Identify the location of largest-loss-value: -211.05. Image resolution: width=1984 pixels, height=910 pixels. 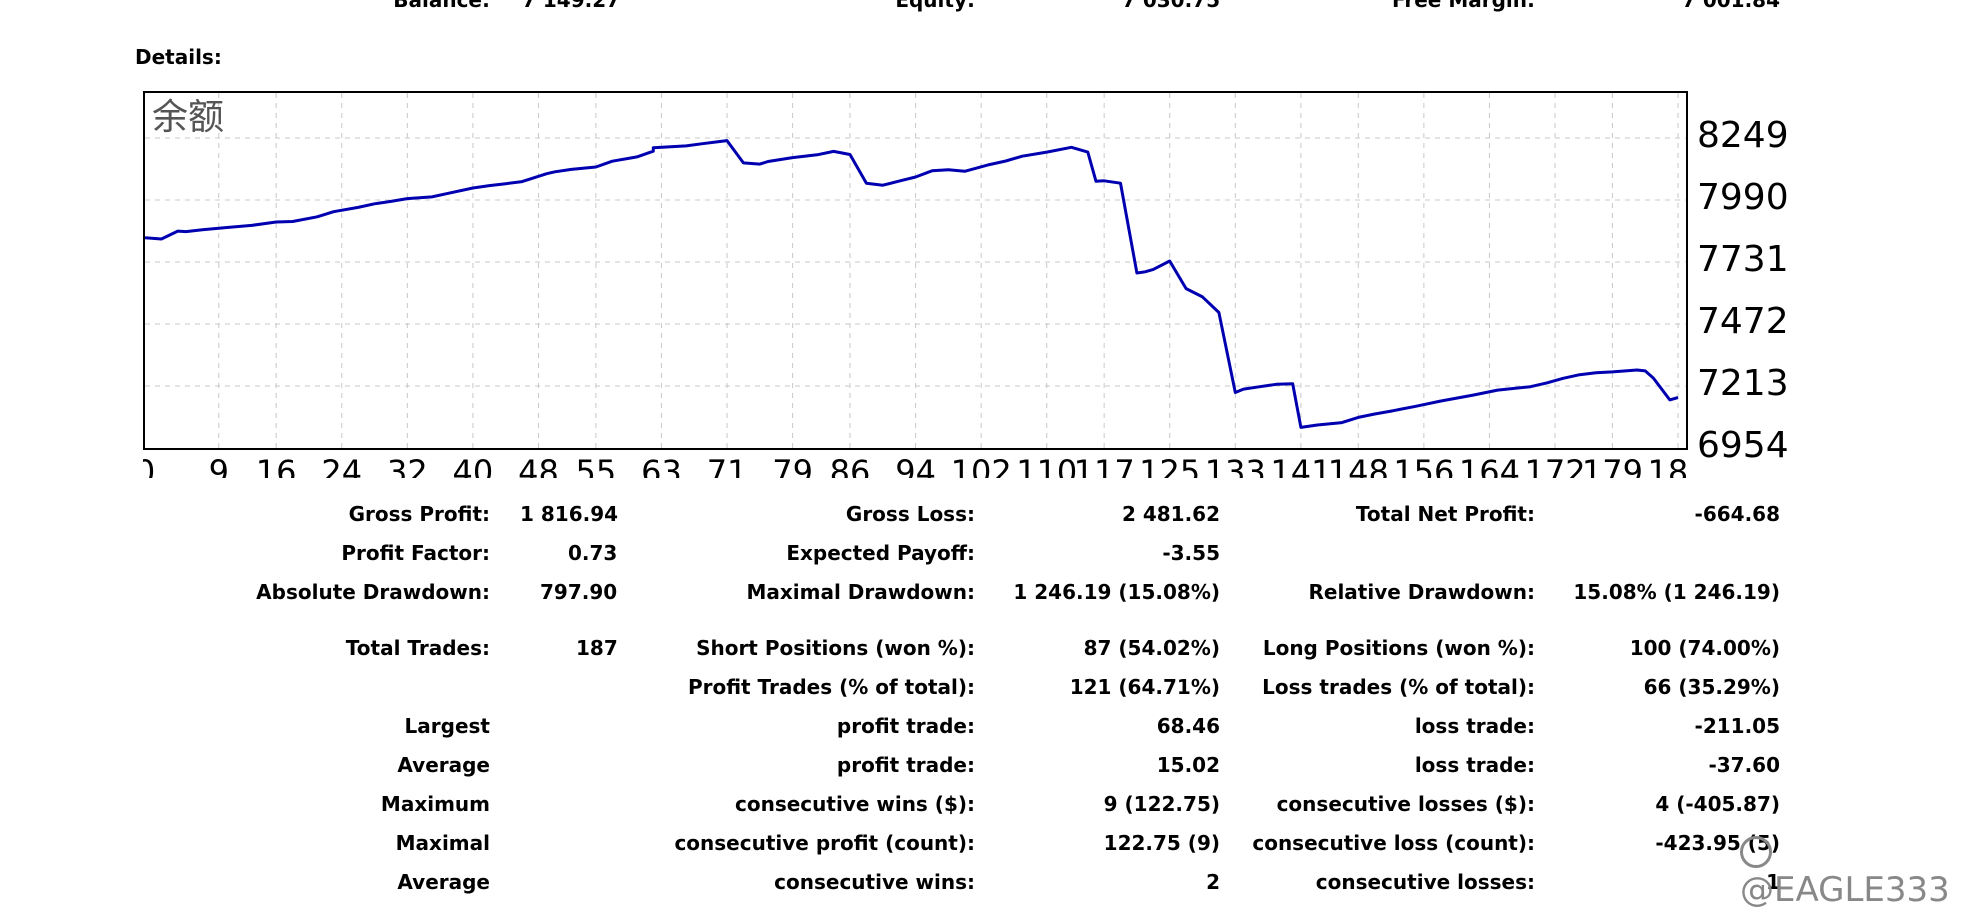
(1737, 726).